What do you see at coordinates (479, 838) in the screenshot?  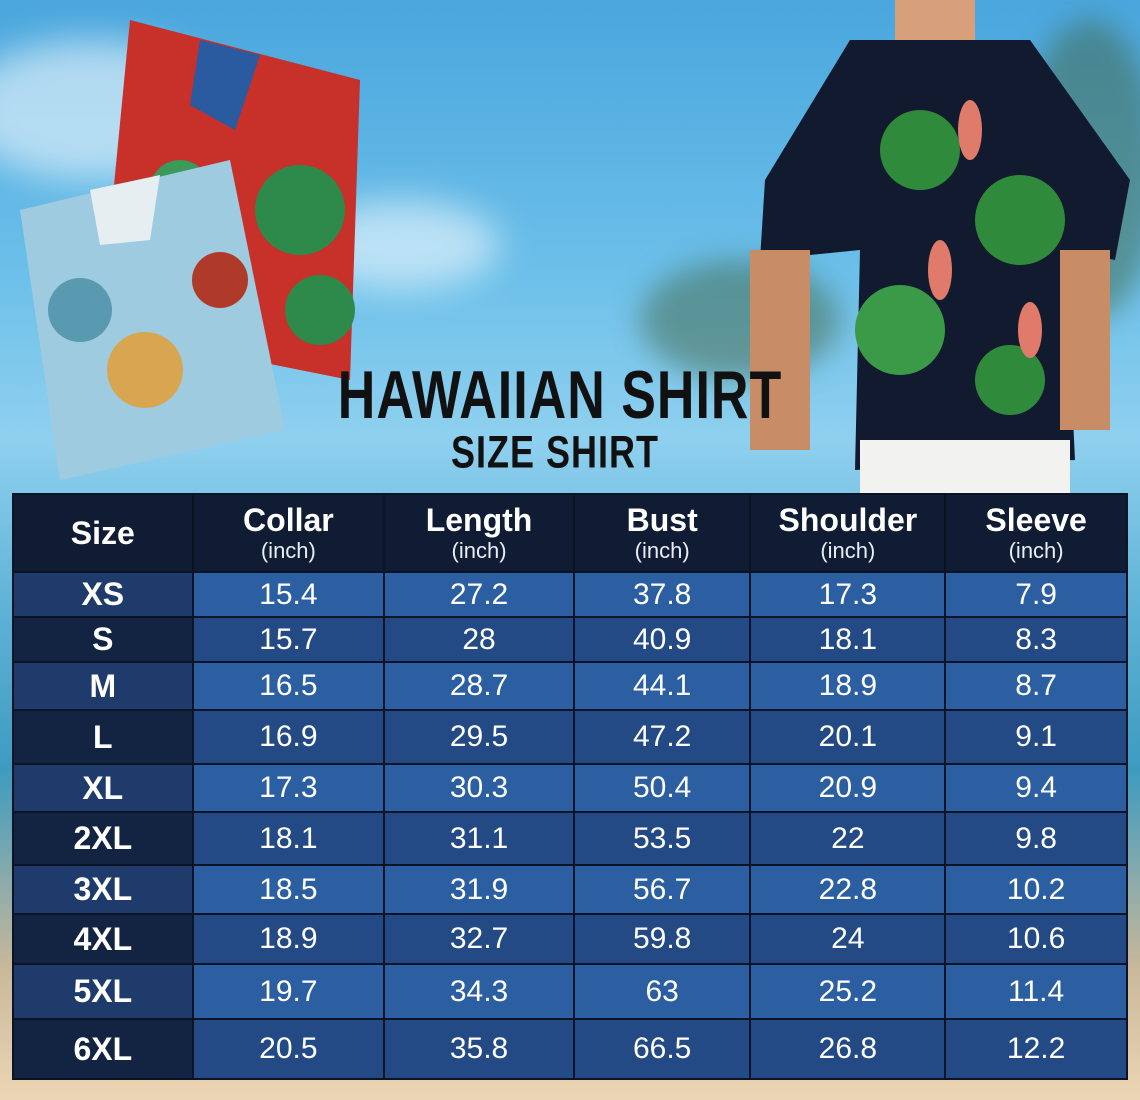 I see `measurement-cell: 31.1` at bounding box center [479, 838].